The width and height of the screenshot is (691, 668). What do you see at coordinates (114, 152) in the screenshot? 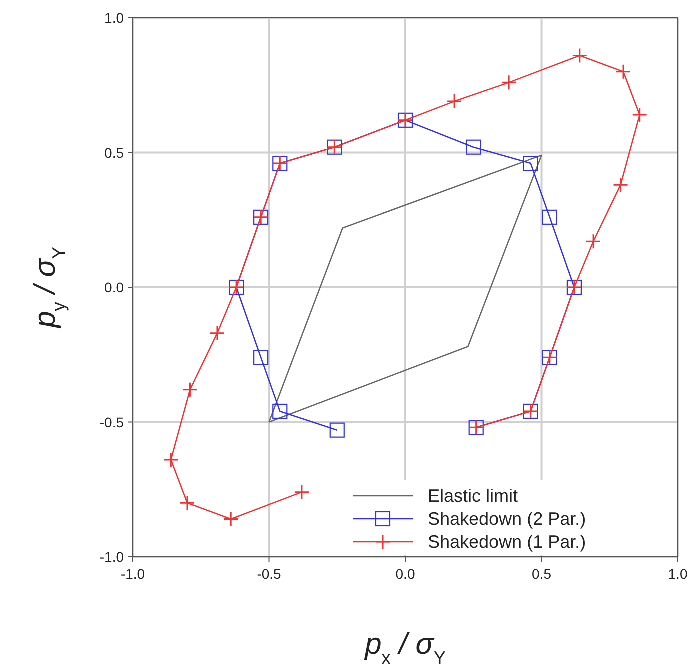
I see `y-tick-label: 0.5` at bounding box center [114, 152].